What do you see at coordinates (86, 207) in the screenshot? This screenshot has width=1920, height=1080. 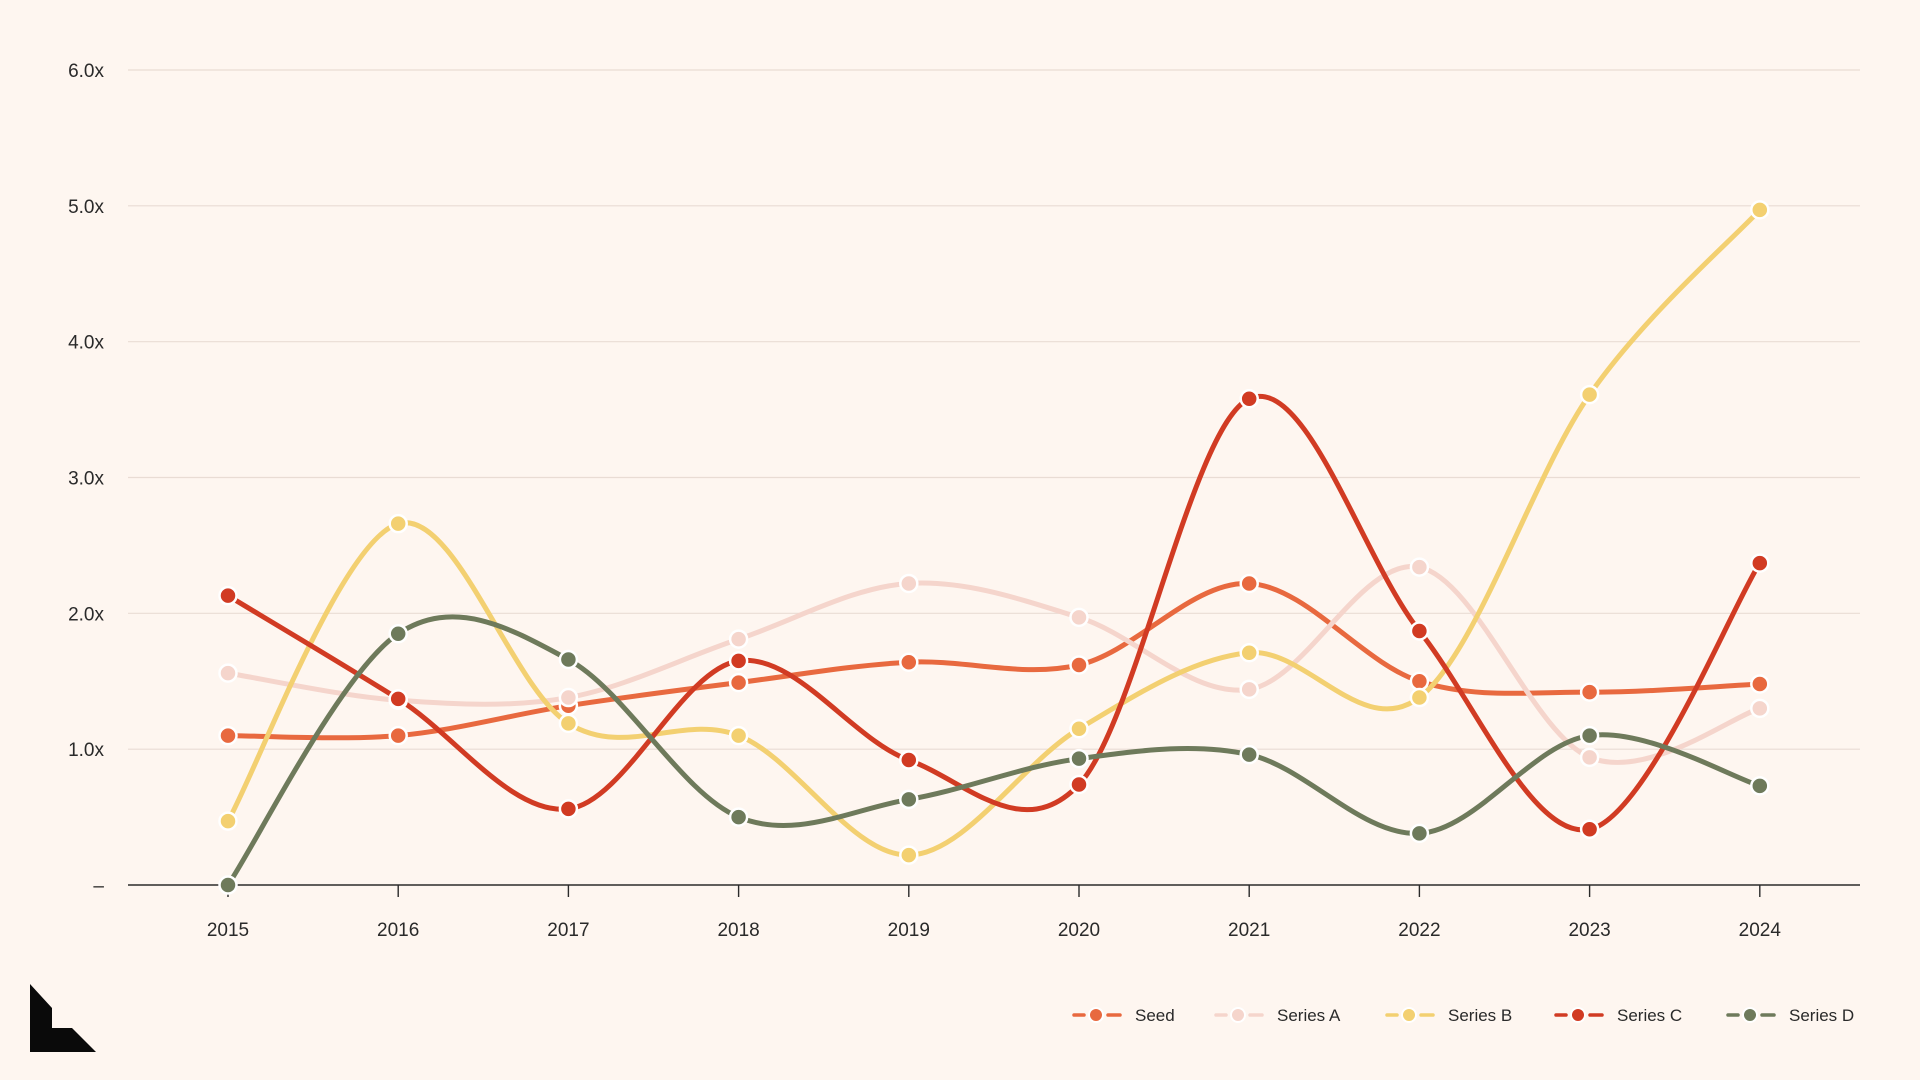 I see `y-tick-label: 5.0x` at bounding box center [86, 207].